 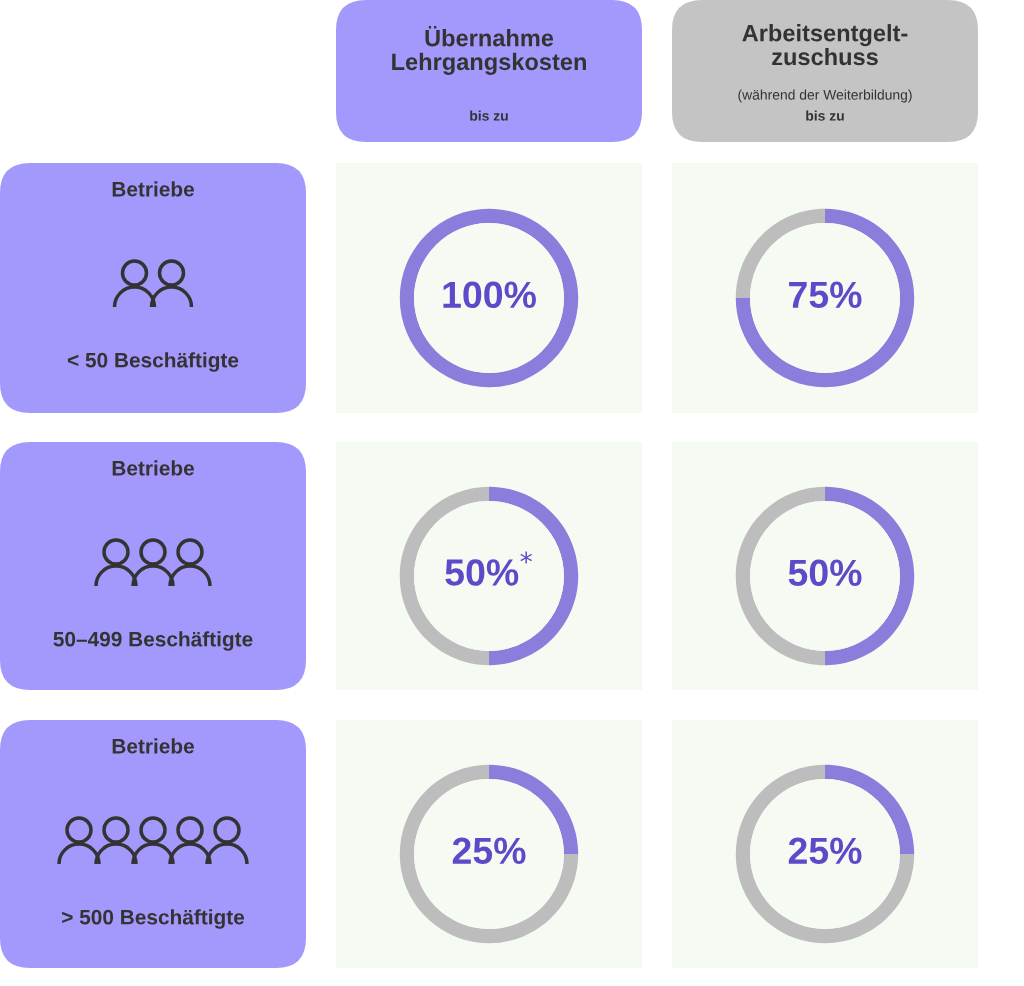 What do you see at coordinates (153, 641) in the screenshot?
I see `text: 50–499 Beschäftigte` at bounding box center [153, 641].